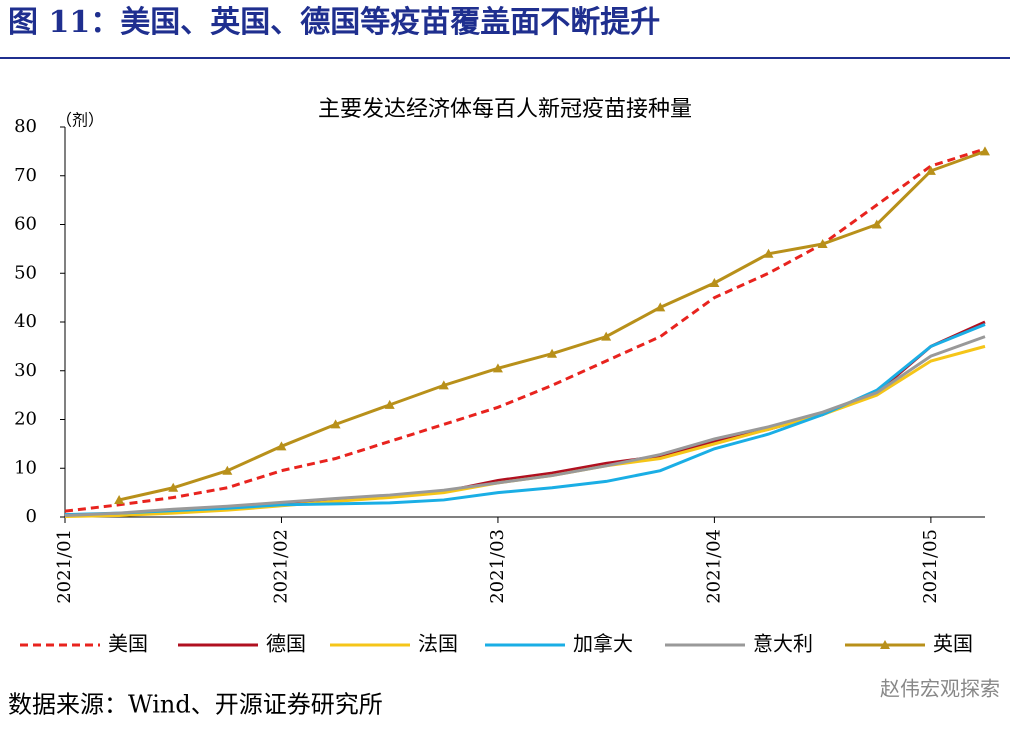  Describe the element at coordinates (31, 516) in the screenshot. I see `y-tick-label: 0` at that location.